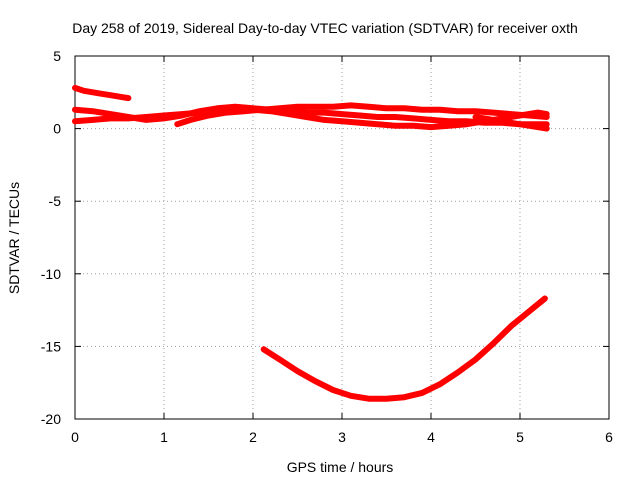  What do you see at coordinates (431, 437) in the screenshot?
I see `x-tick-label: 4` at bounding box center [431, 437].